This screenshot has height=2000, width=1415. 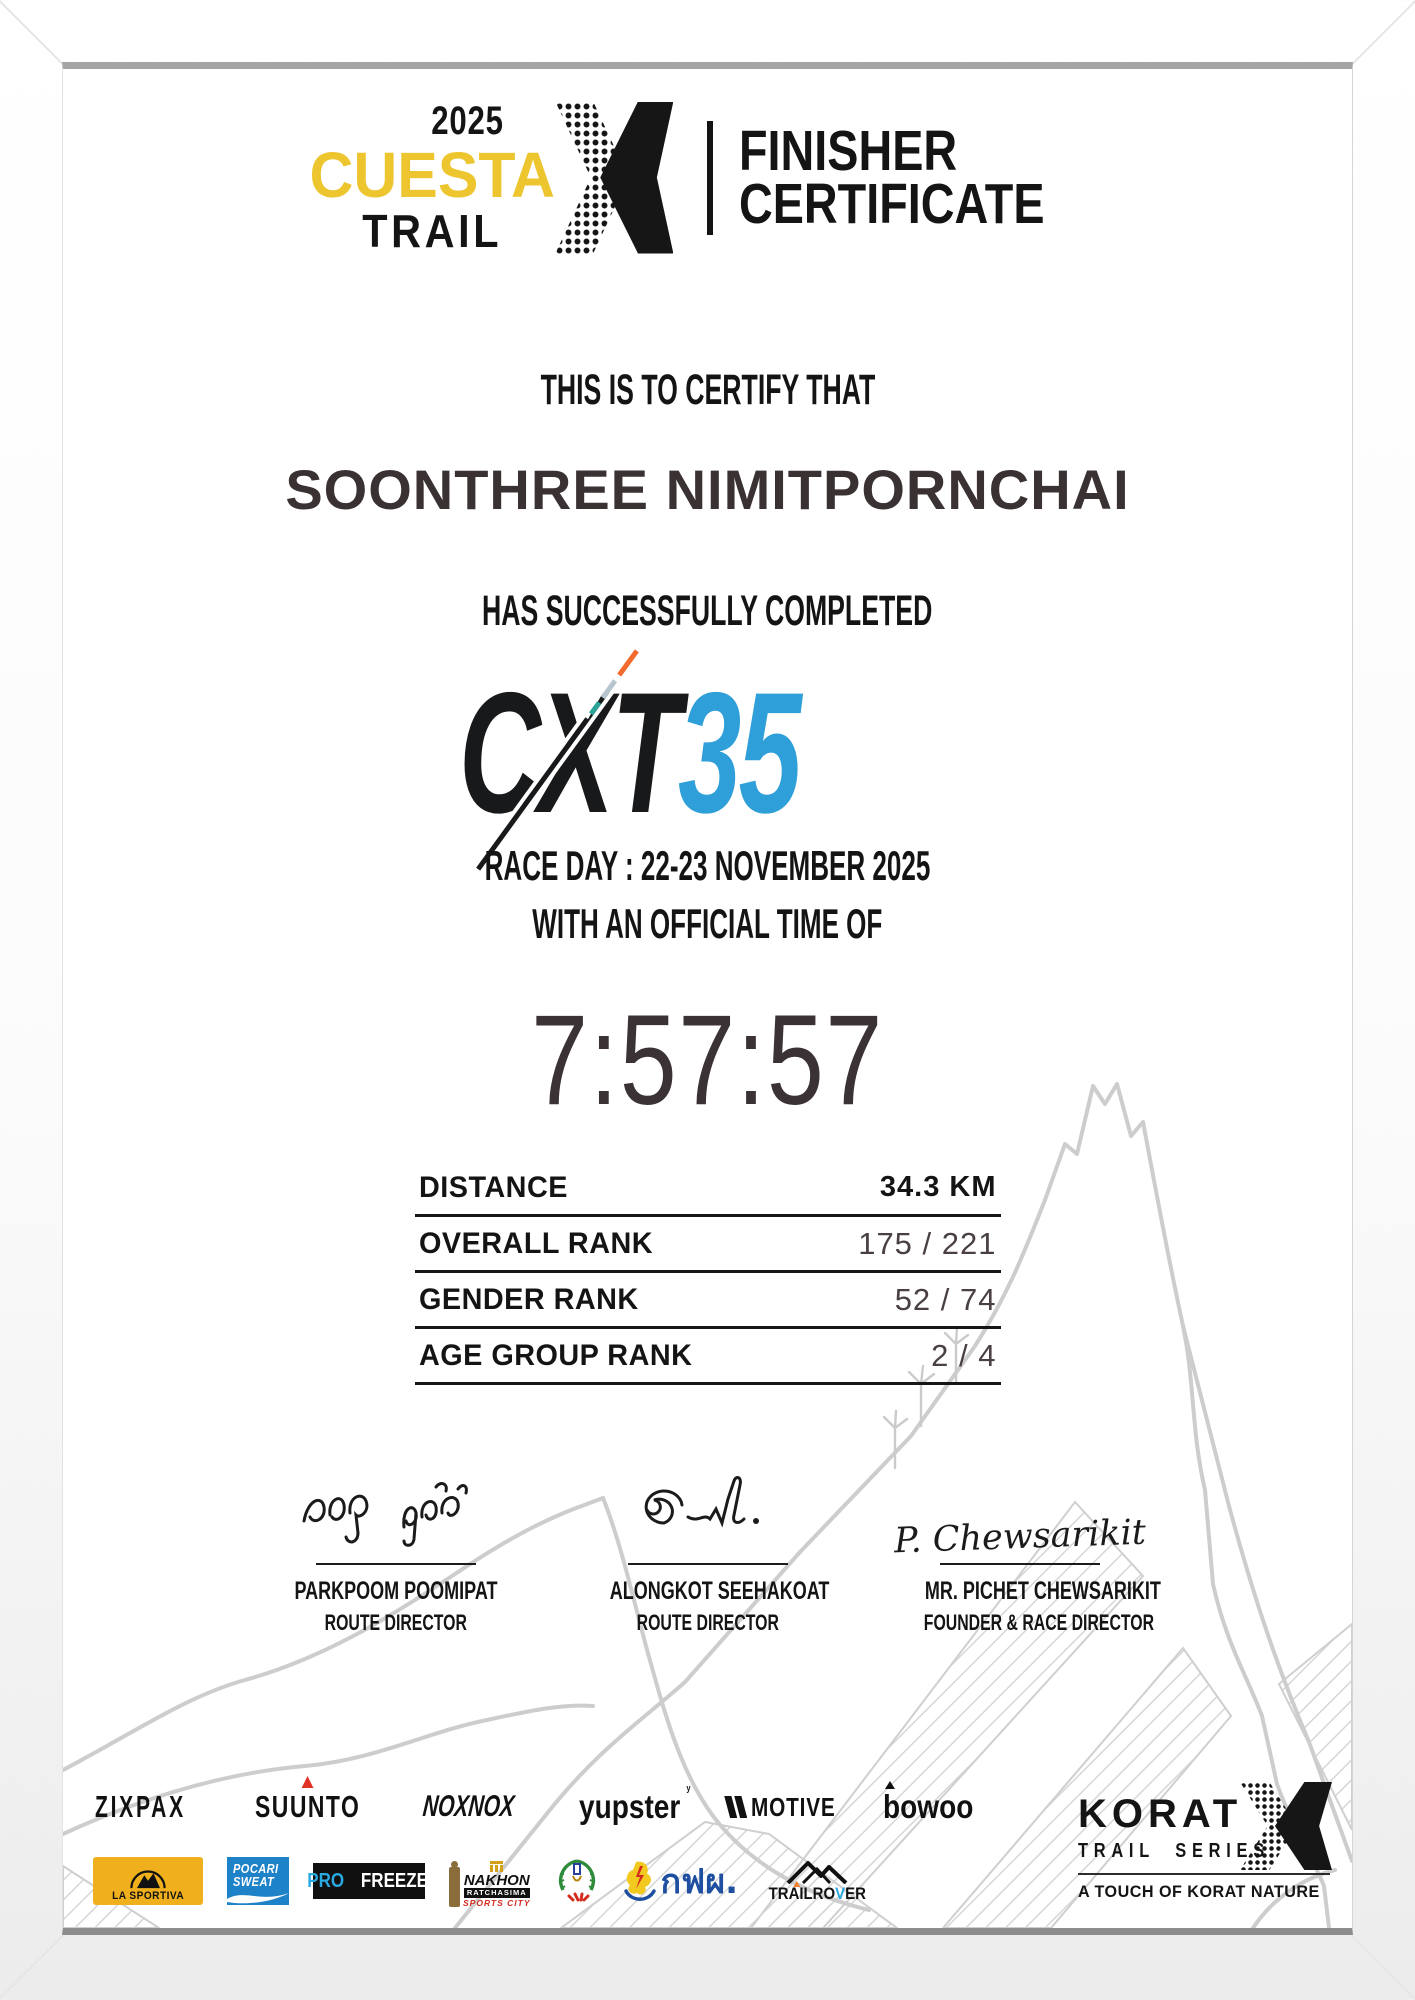 What do you see at coordinates (817, 1892) in the screenshot?
I see `trailrover-wordmark: TRAILROVER` at bounding box center [817, 1892].